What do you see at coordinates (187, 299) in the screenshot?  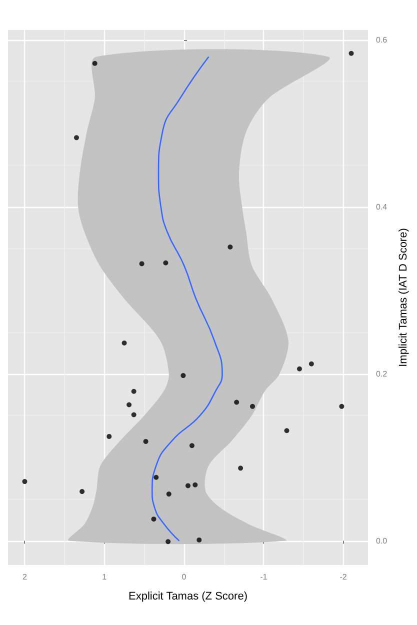 I see `line-series` at bounding box center [187, 299].